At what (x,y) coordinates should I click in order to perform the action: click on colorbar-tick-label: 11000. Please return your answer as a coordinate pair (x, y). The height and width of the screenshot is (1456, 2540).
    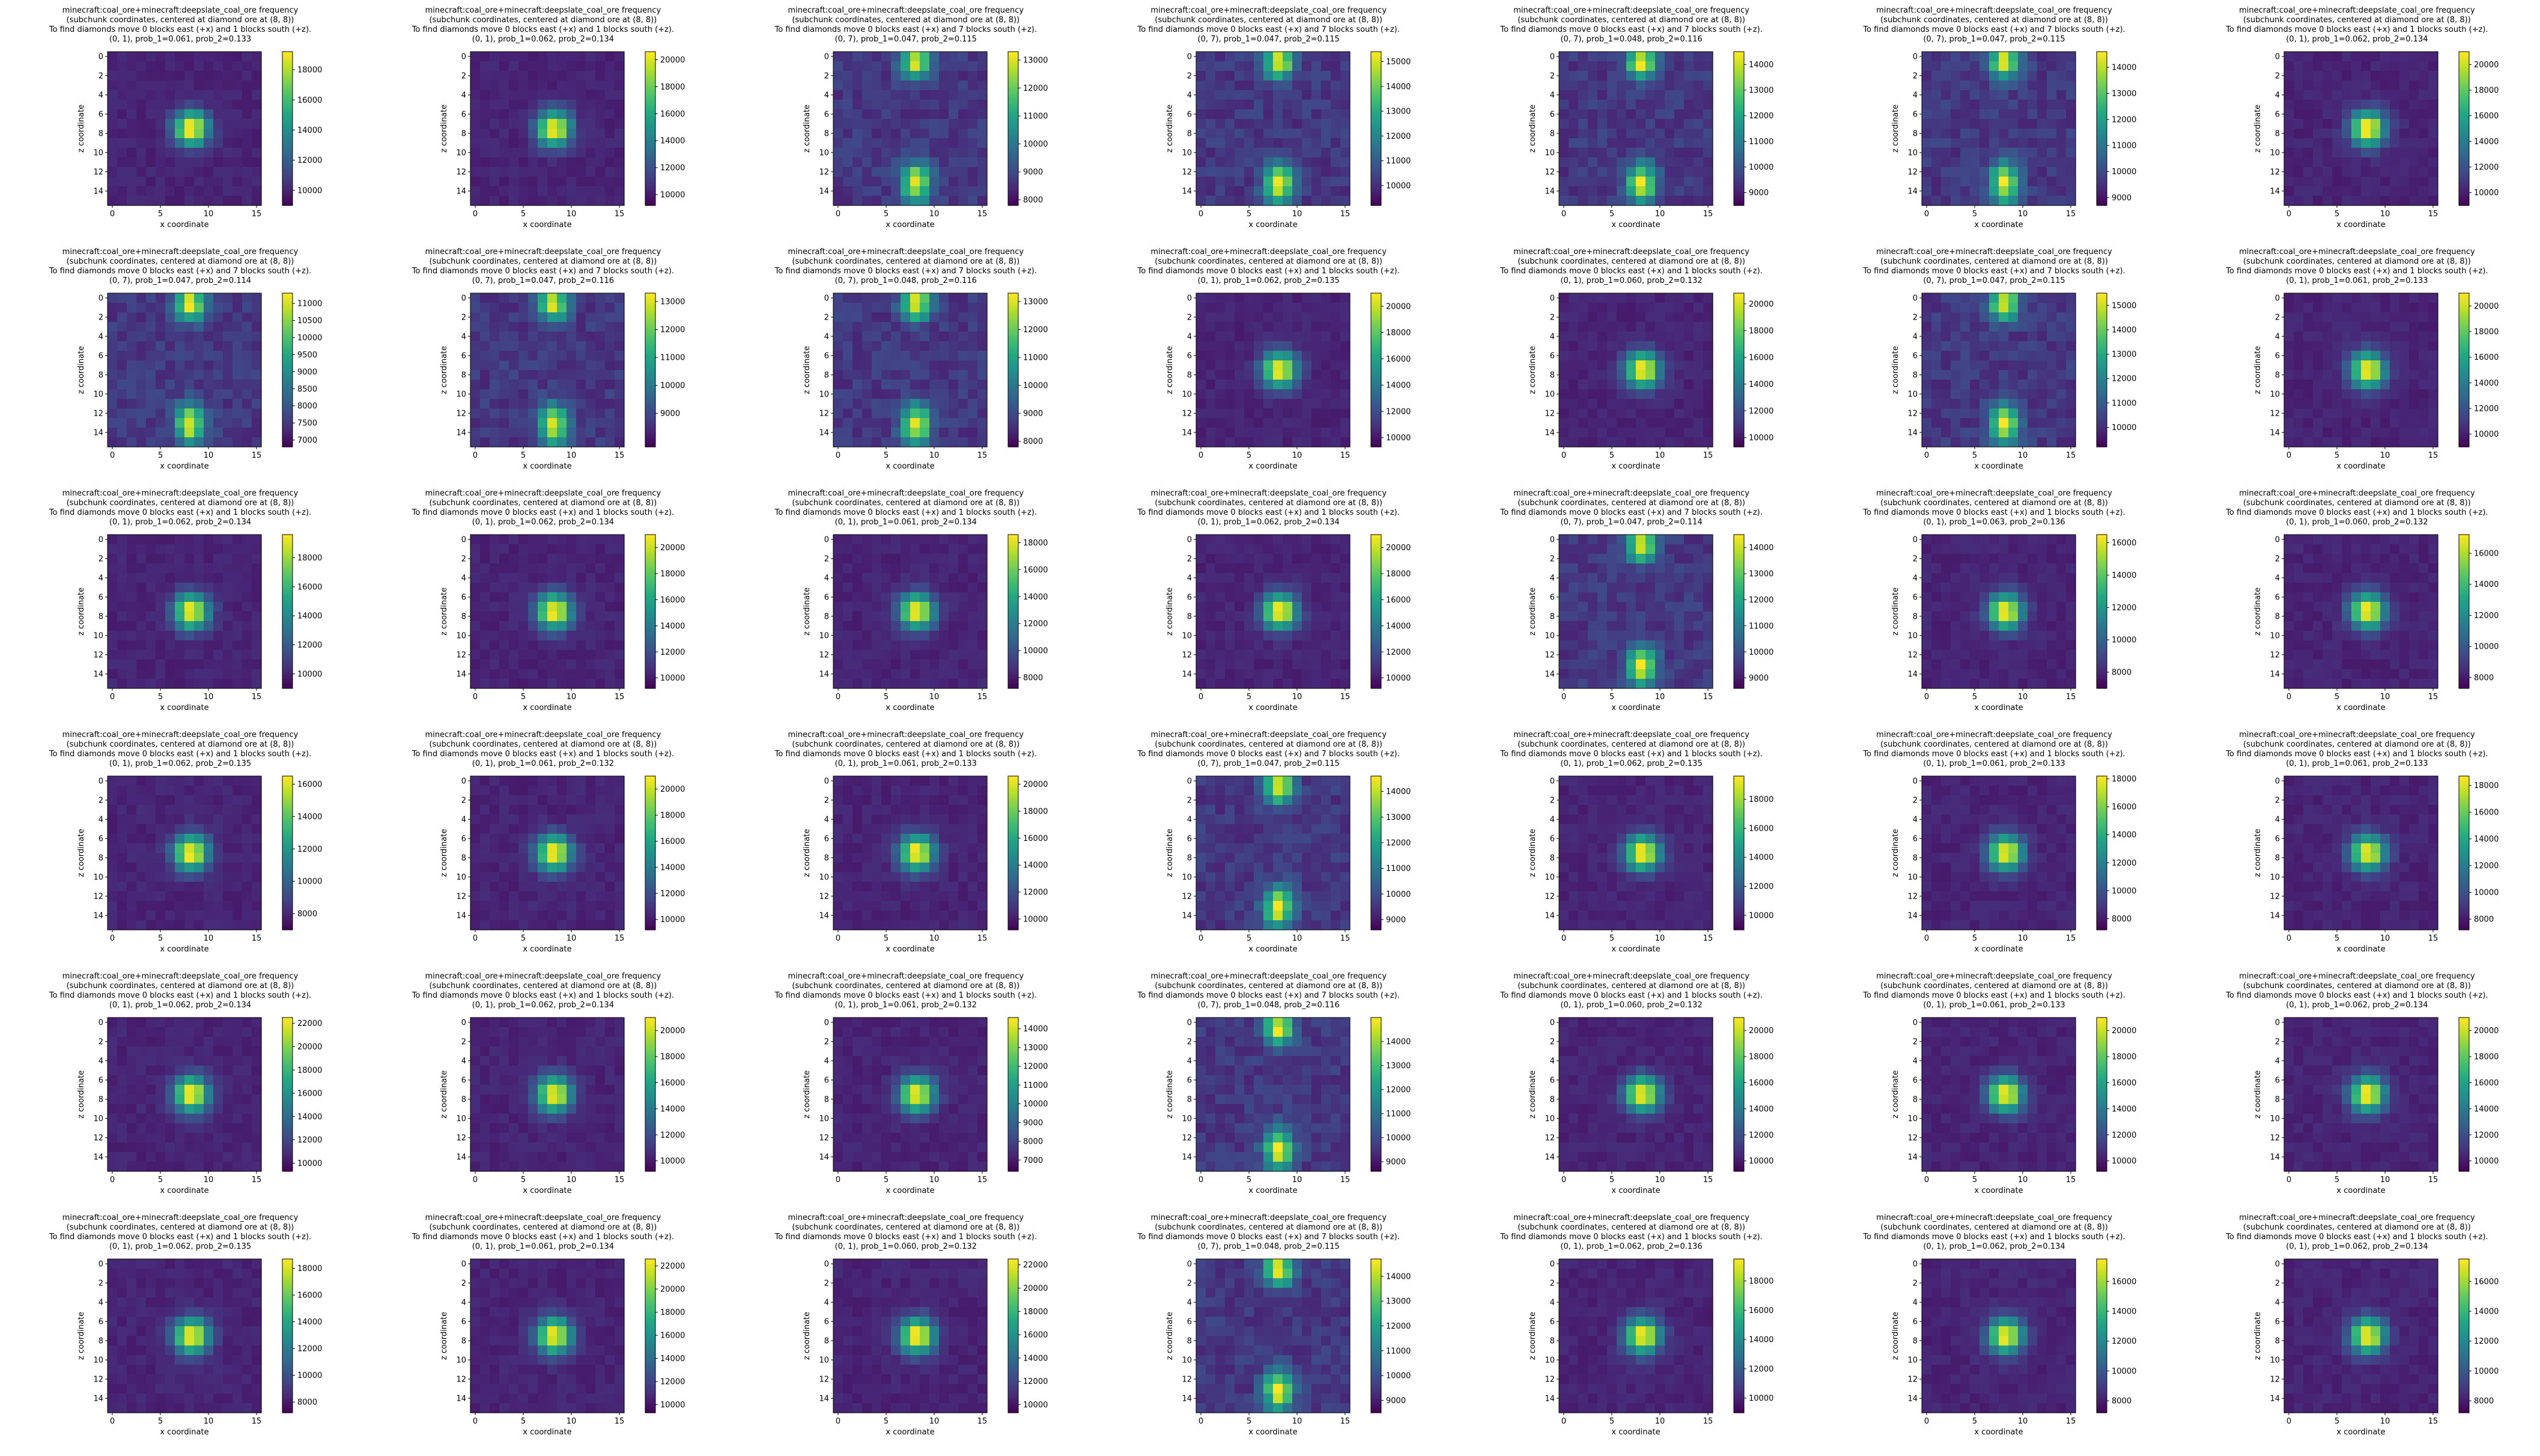
    Looking at the image, I should click on (1398, 162).